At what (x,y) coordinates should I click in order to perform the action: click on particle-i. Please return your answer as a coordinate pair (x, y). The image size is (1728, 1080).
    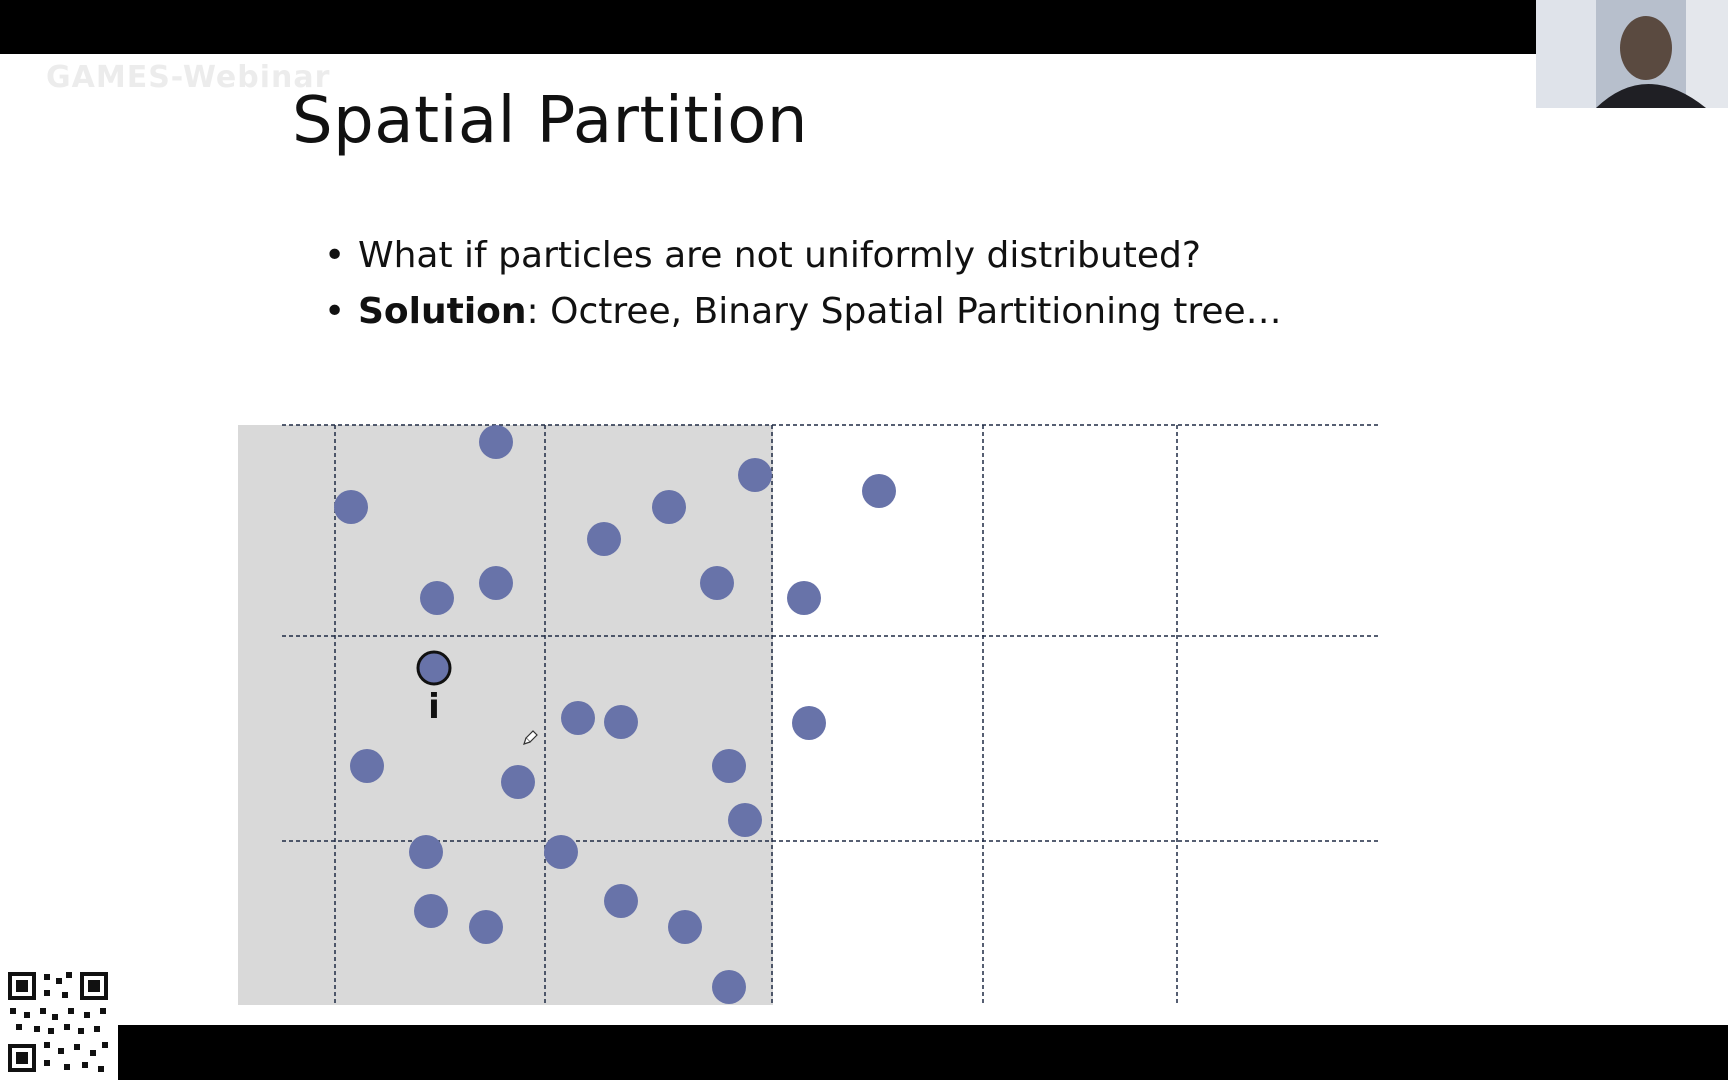
    Looking at the image, I should click on (434, 668).